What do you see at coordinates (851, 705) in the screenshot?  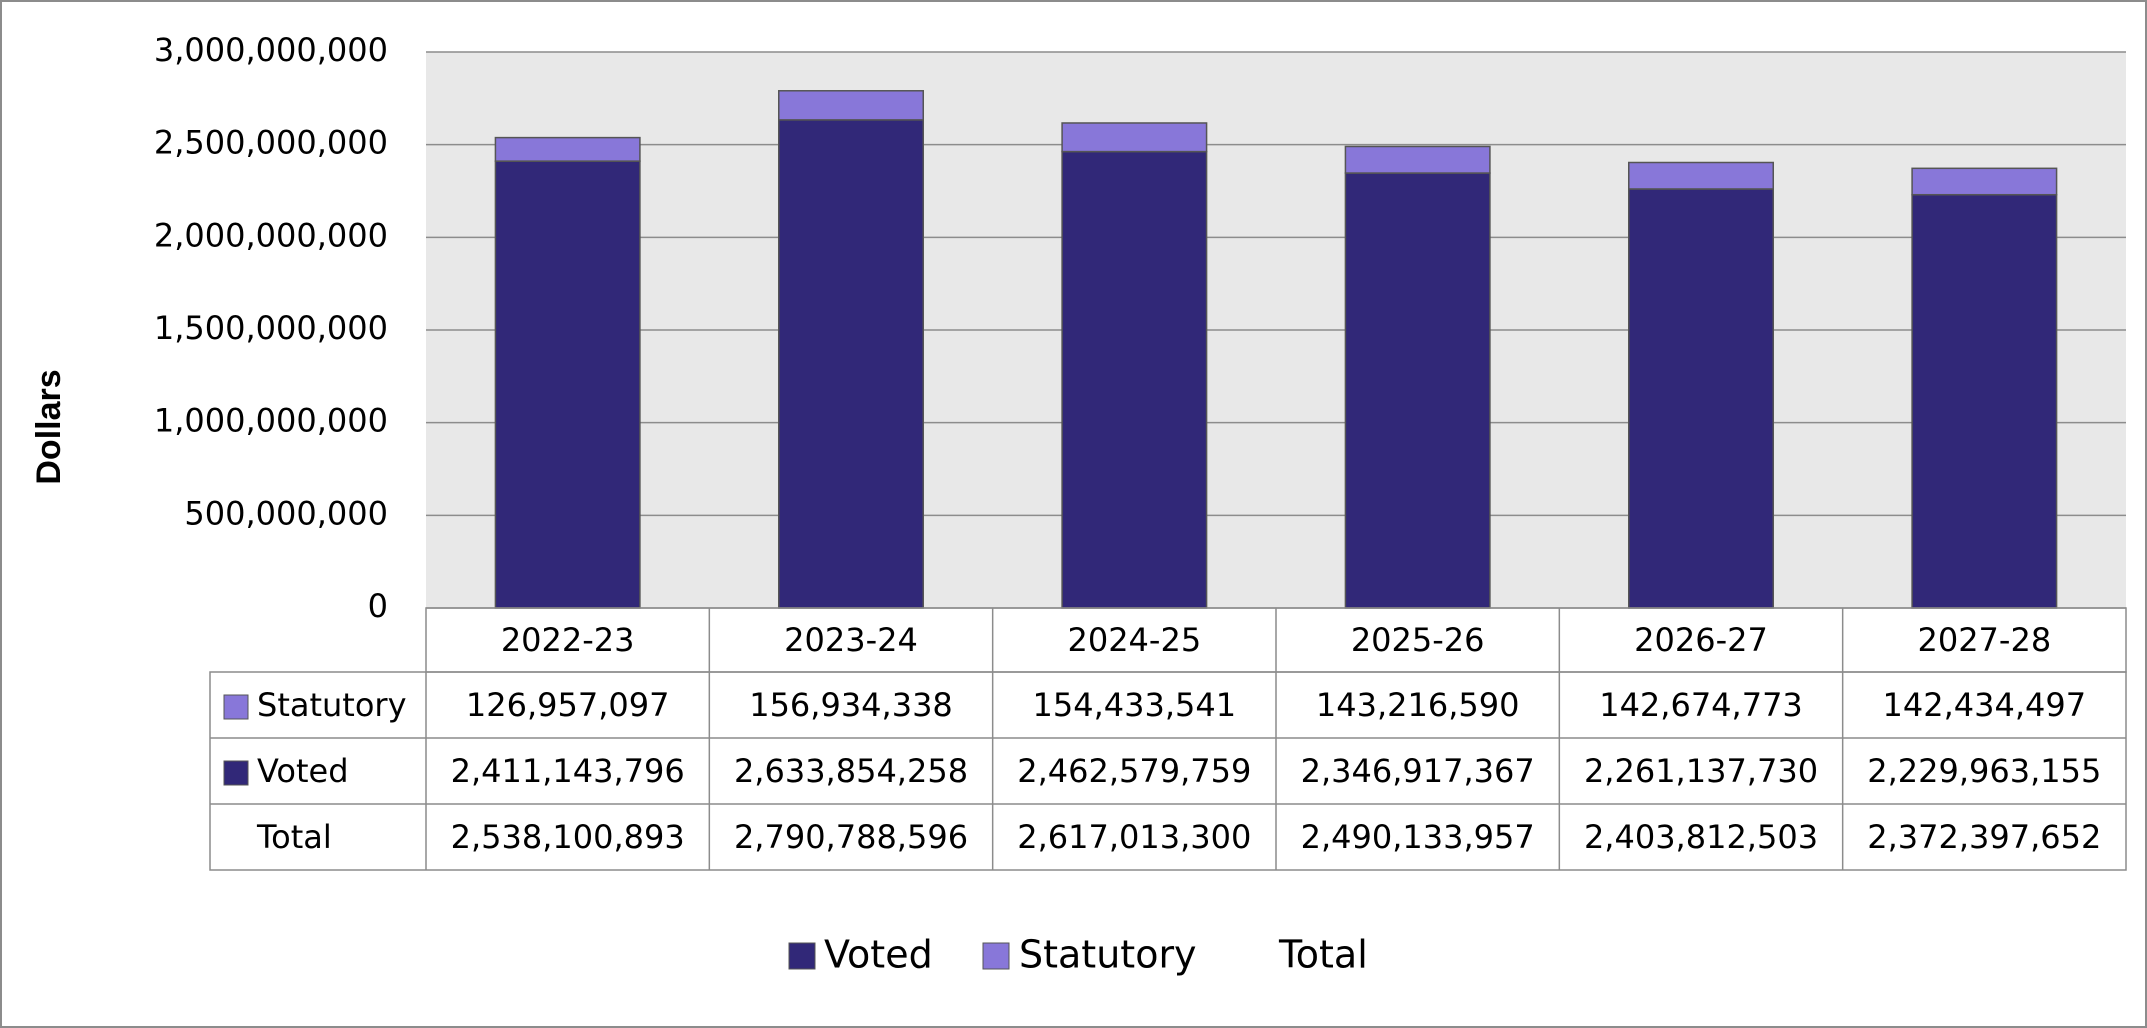 I see `table-cell: 156,934,338` at bounding box center [851, 705].